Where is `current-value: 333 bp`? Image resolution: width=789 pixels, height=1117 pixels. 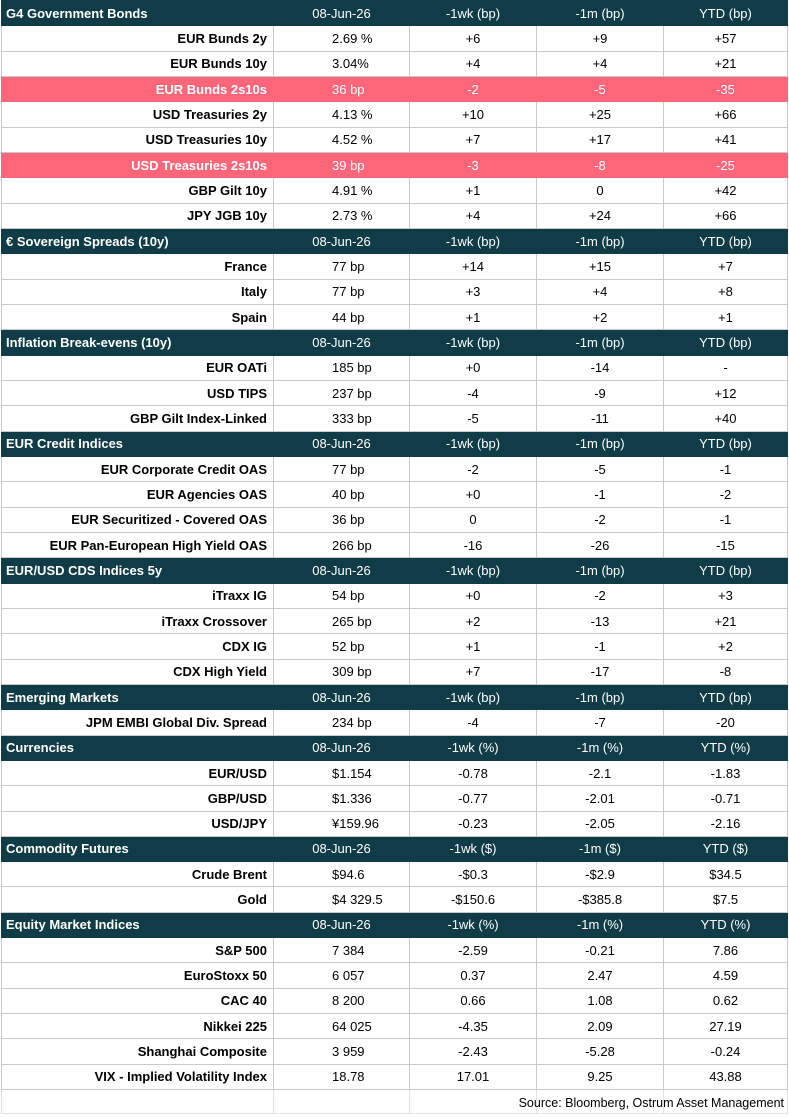
current-value: 333 bp is located at coordinates (341, 418).